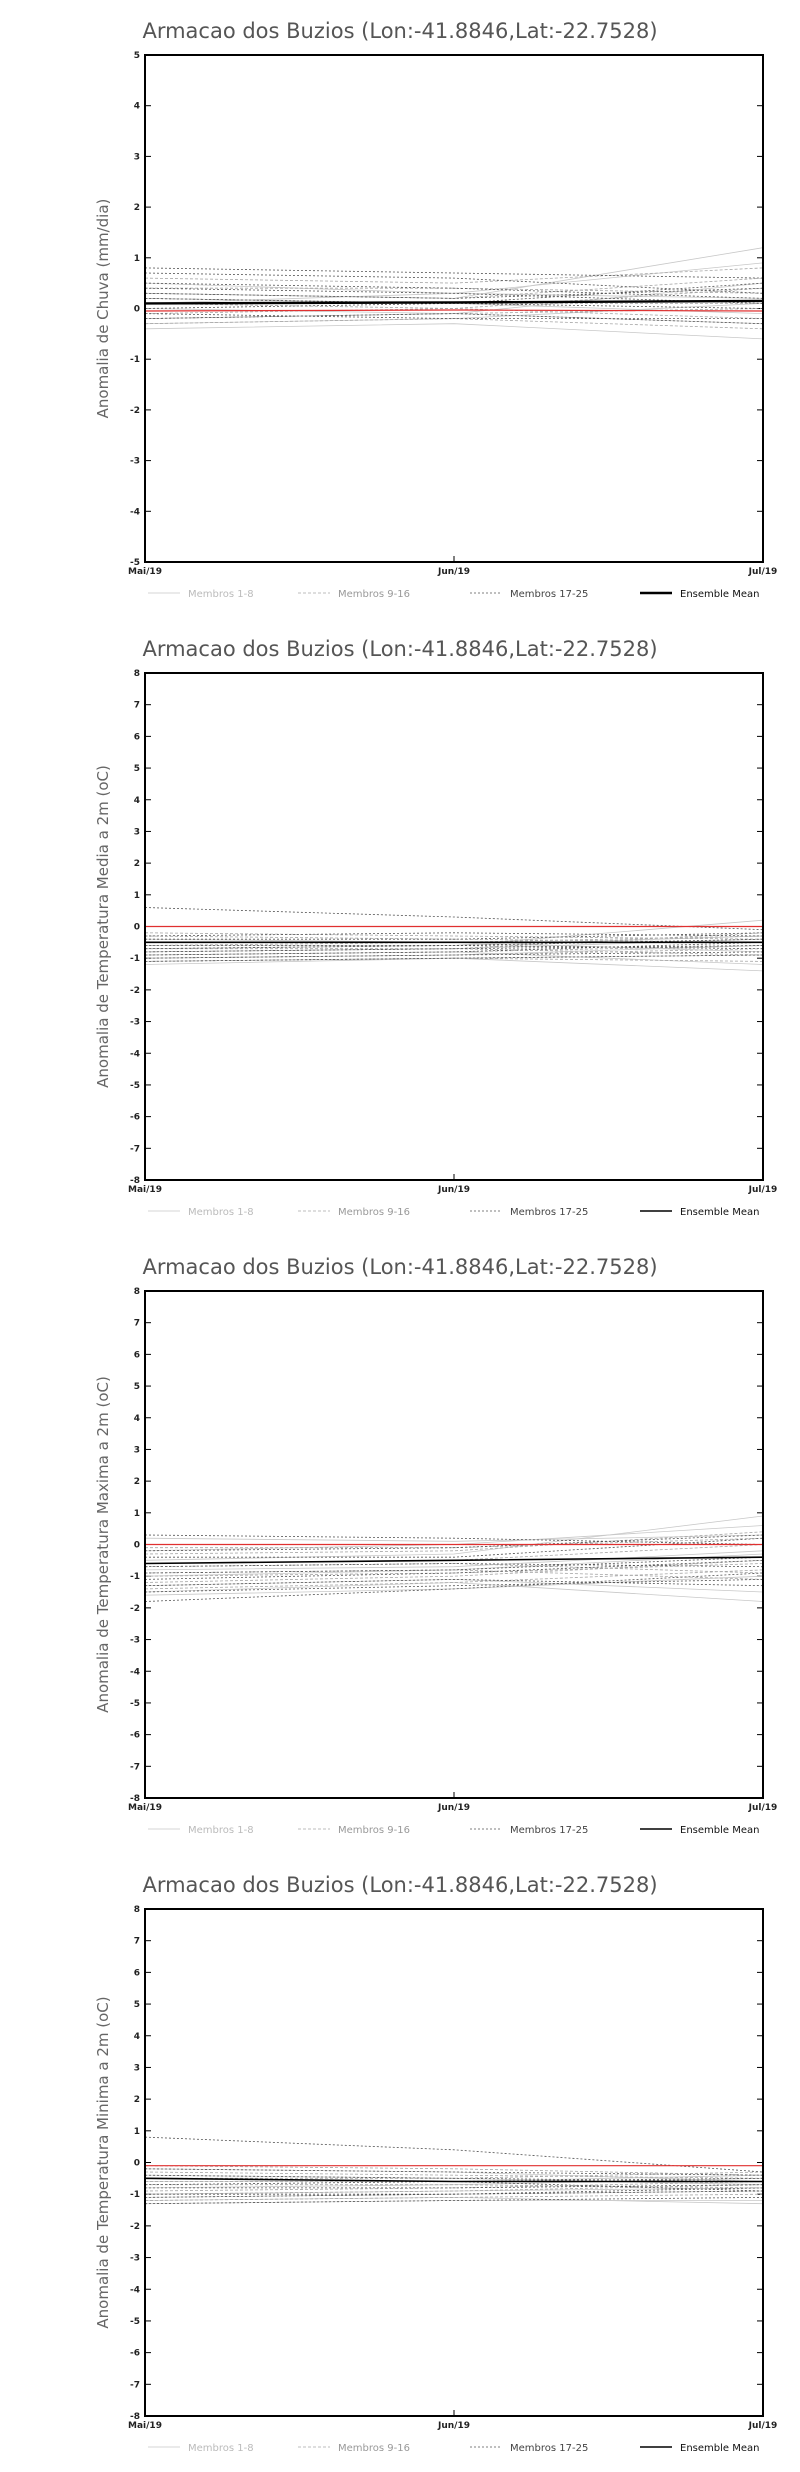 The image size is (800, 2472). Describe the element at coordinates (103, 2162) in the screenshot. I see `y-axis-label: Anomalia de Temperatura Minima a 2m (oC)` at that location.